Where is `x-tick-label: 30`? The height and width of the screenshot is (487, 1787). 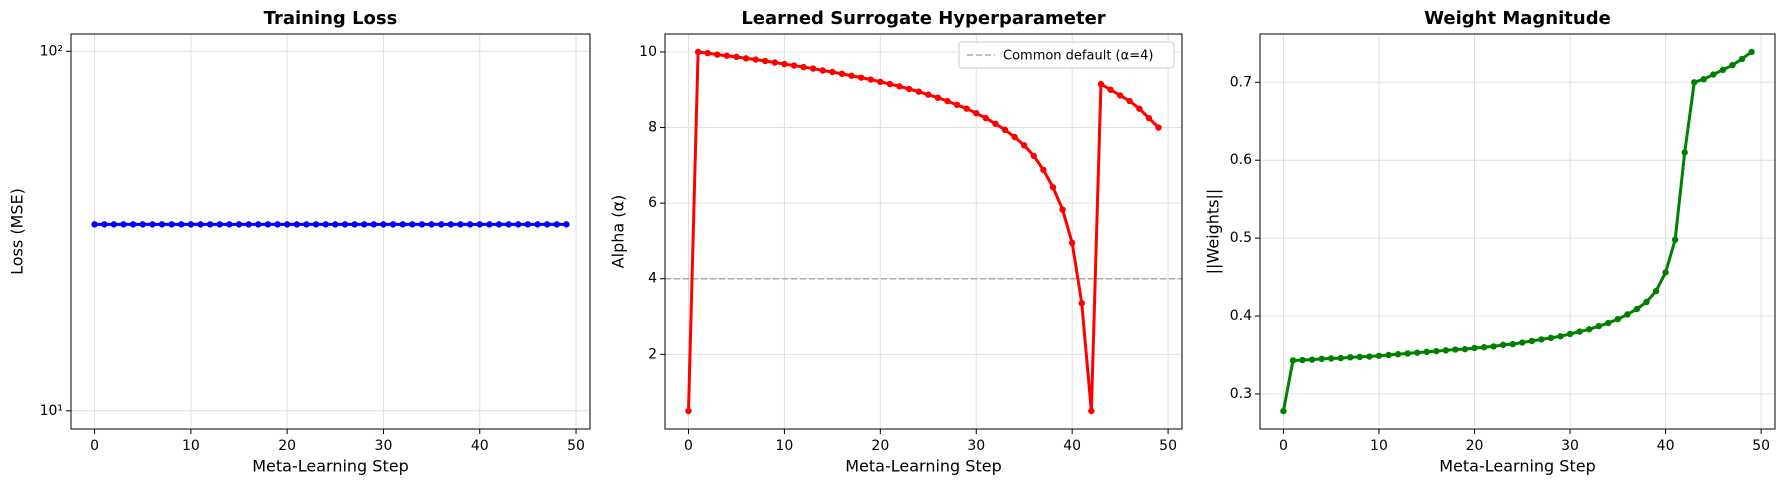 x-tick-label: 30 is located at coordinates (1570, 446).